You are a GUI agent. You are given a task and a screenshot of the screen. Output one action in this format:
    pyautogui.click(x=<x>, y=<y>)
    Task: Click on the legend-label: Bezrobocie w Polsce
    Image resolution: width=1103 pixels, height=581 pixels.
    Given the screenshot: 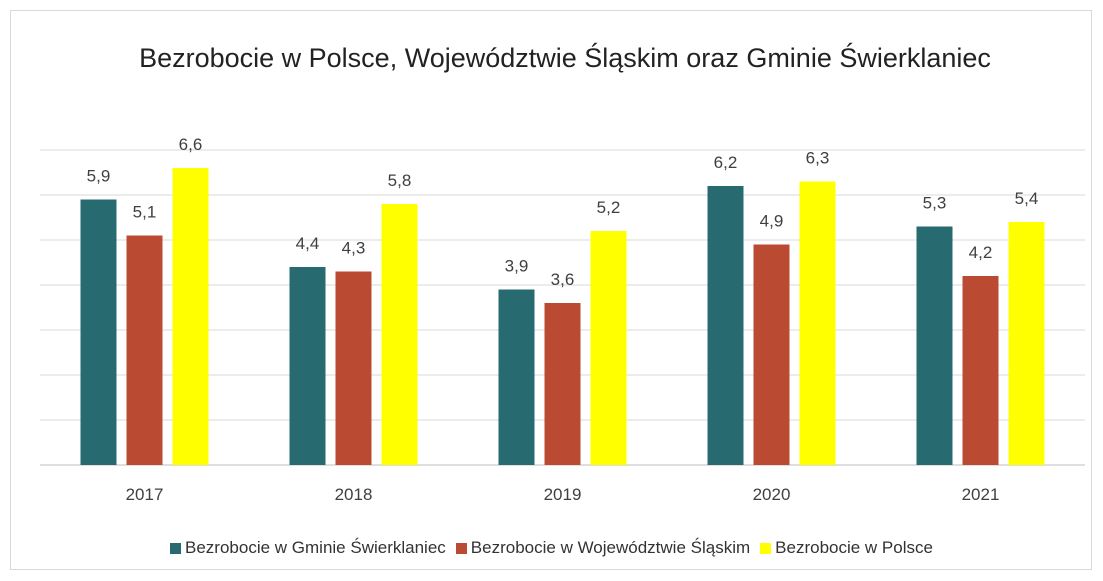 What is the action you would take?
    pyautogui.click(x=854, y=547)
    